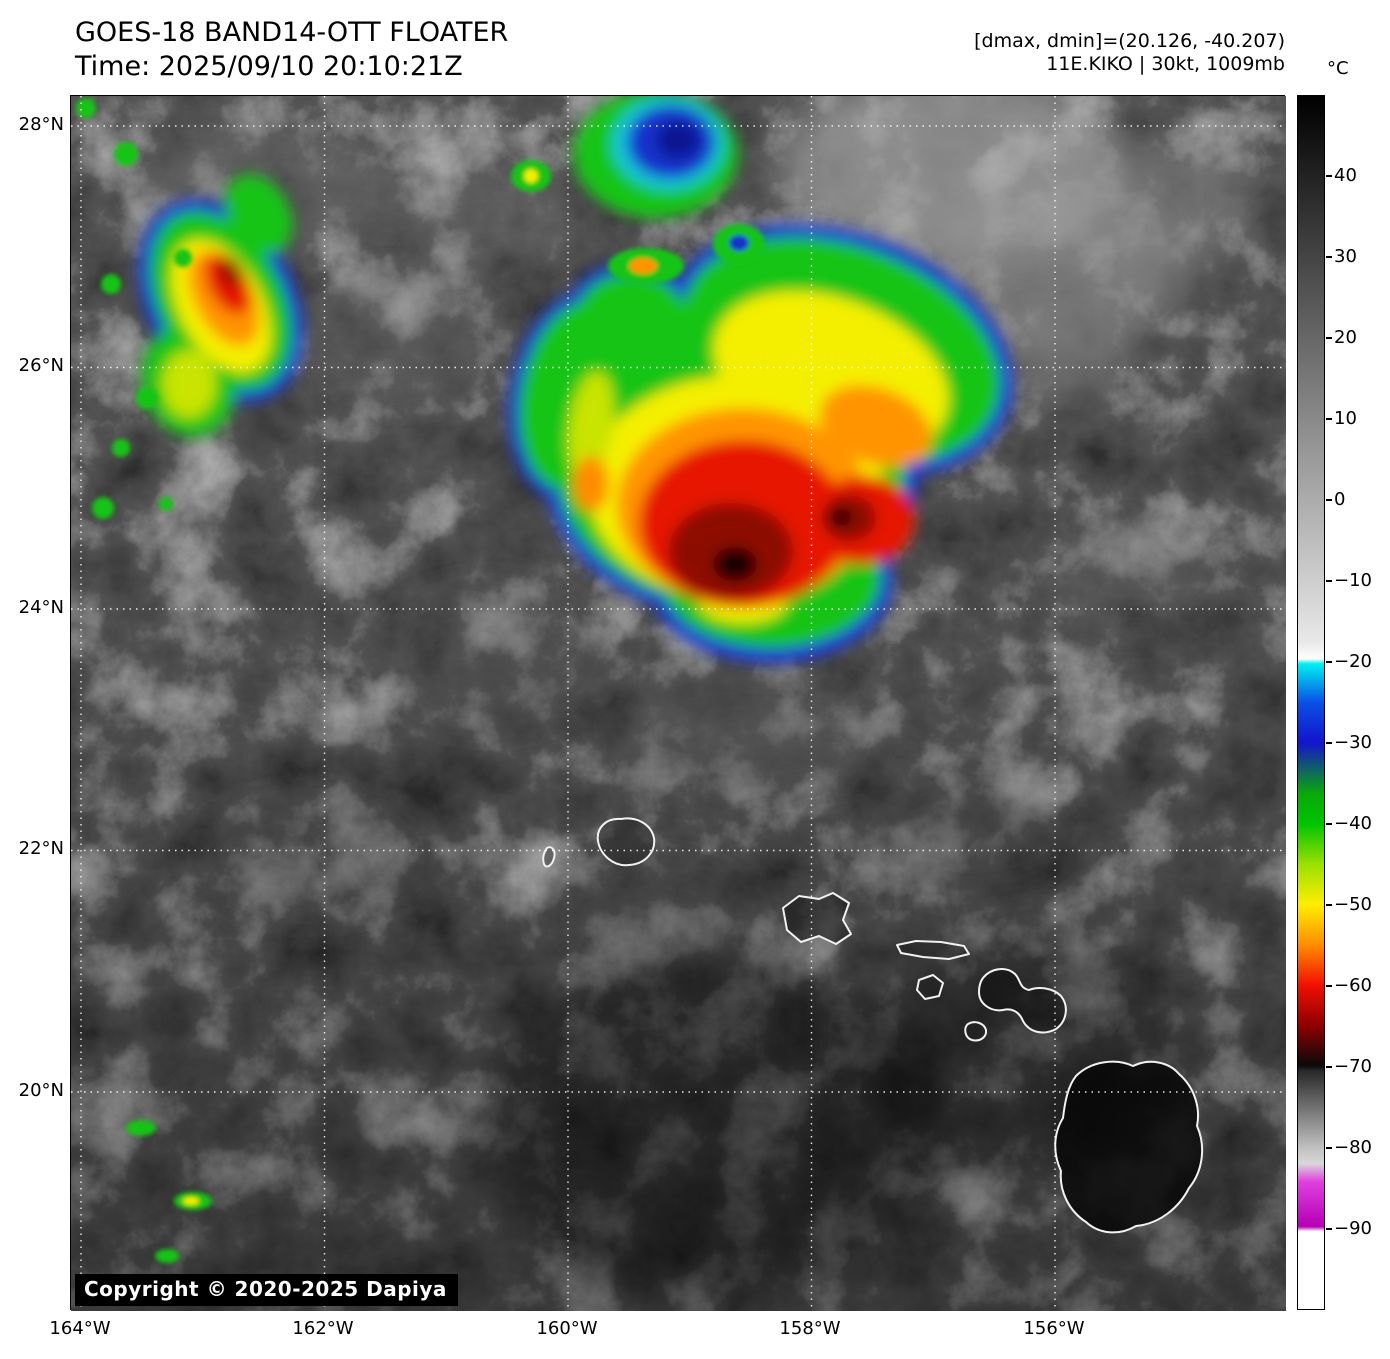 This screenshot has height=1359, width=1390. Describe the element at coordinates (1311, 702) in the screenshot. I see `temperature-colorbar` at that location.